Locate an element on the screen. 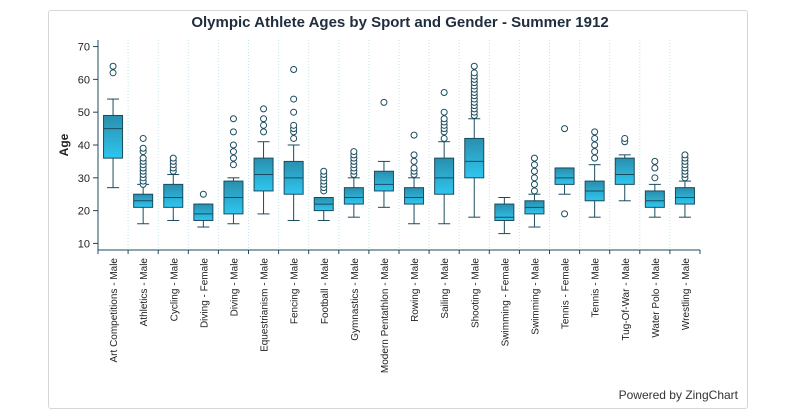 The width and height of the screenshot is (800, 419). y-tick-label: 60 is located at coordinates (84, 80).